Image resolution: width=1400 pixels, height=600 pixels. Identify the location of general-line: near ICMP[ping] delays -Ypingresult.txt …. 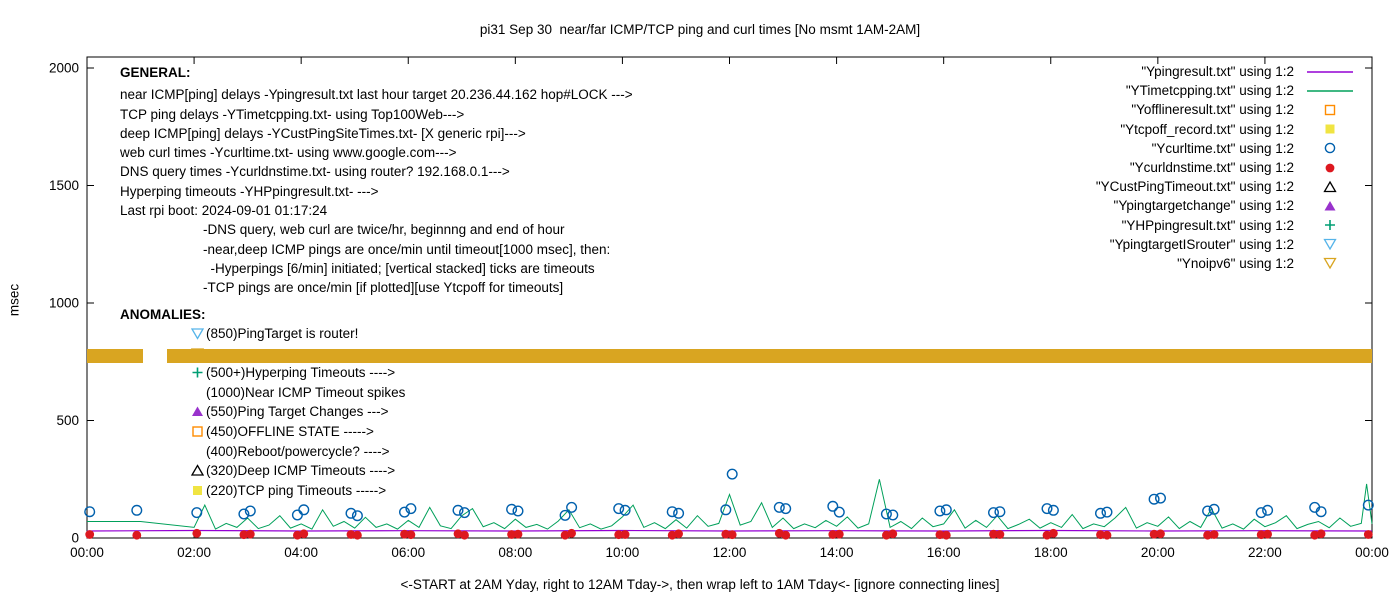
(376, 95).